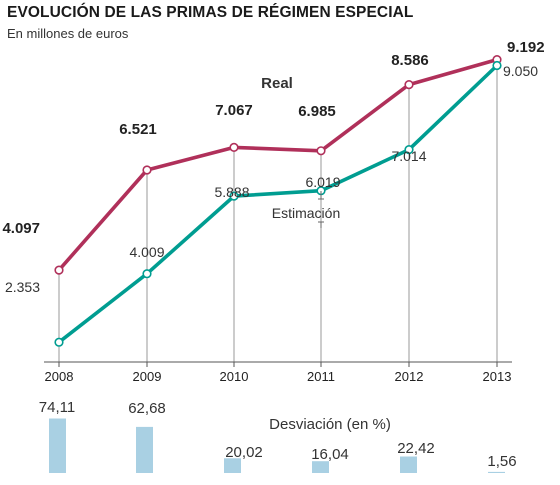 The height and width of the screenshot is (485, 560). I want to click on data-label-estimacion-2011: 6.019, so click(322, 182).